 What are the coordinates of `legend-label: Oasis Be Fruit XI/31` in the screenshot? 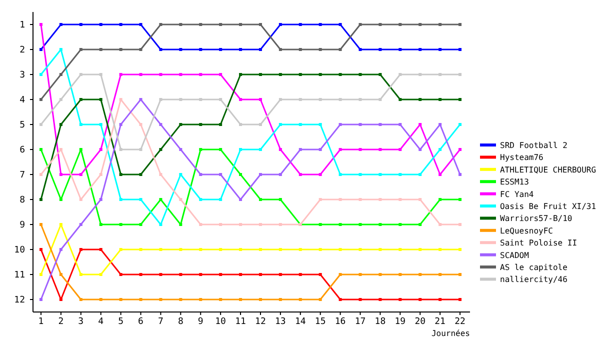 It's located at (548, 206).